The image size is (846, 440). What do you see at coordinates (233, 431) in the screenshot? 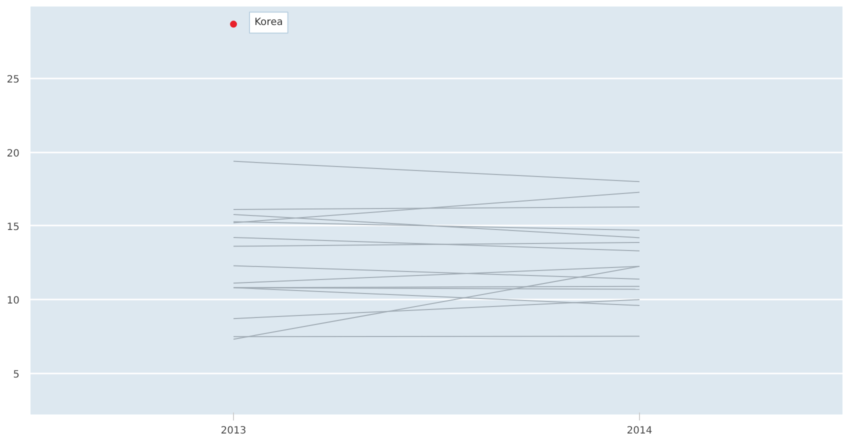
I see `x-tick-label: 2013` at bounding box center [233, 431].